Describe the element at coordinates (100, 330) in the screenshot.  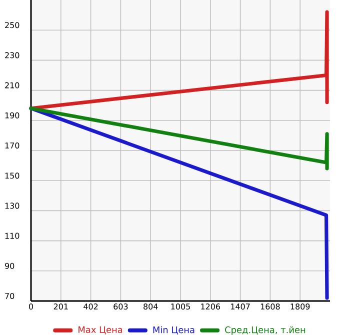
I see `legend-label: Max Цена` at that location.